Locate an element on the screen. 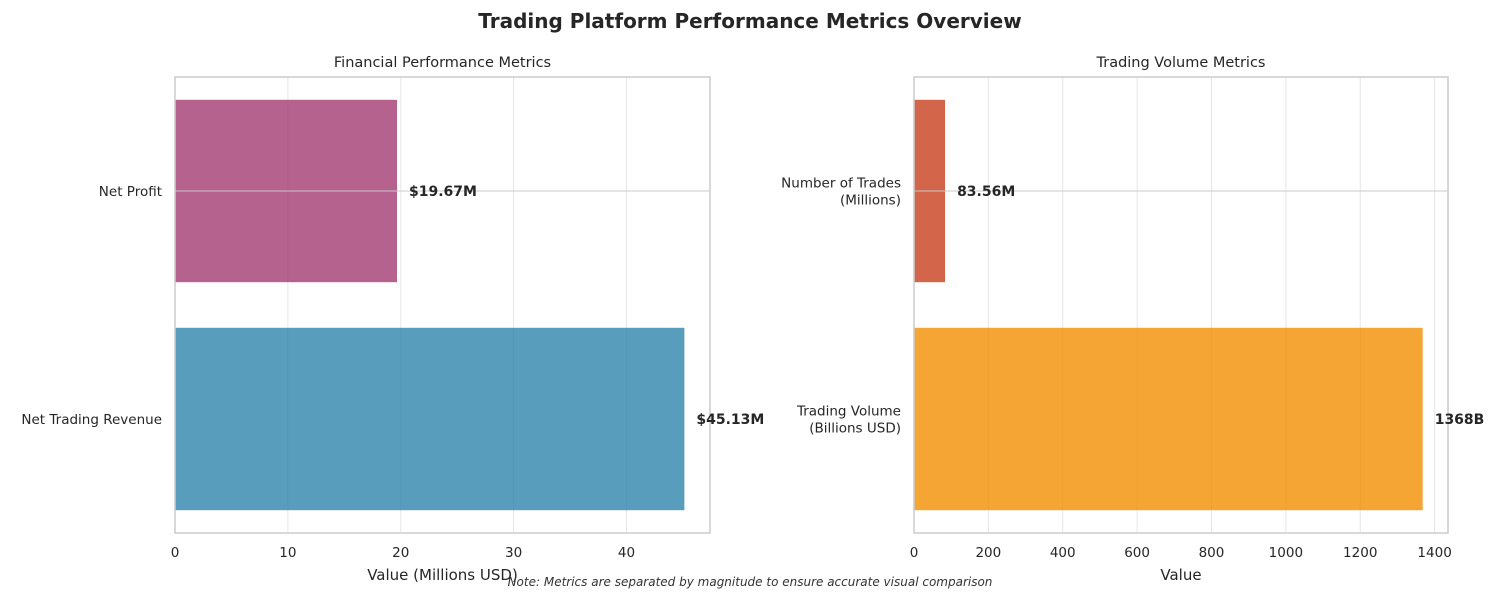  category-label: (Billions USD) is located at coordinates (855, 429).